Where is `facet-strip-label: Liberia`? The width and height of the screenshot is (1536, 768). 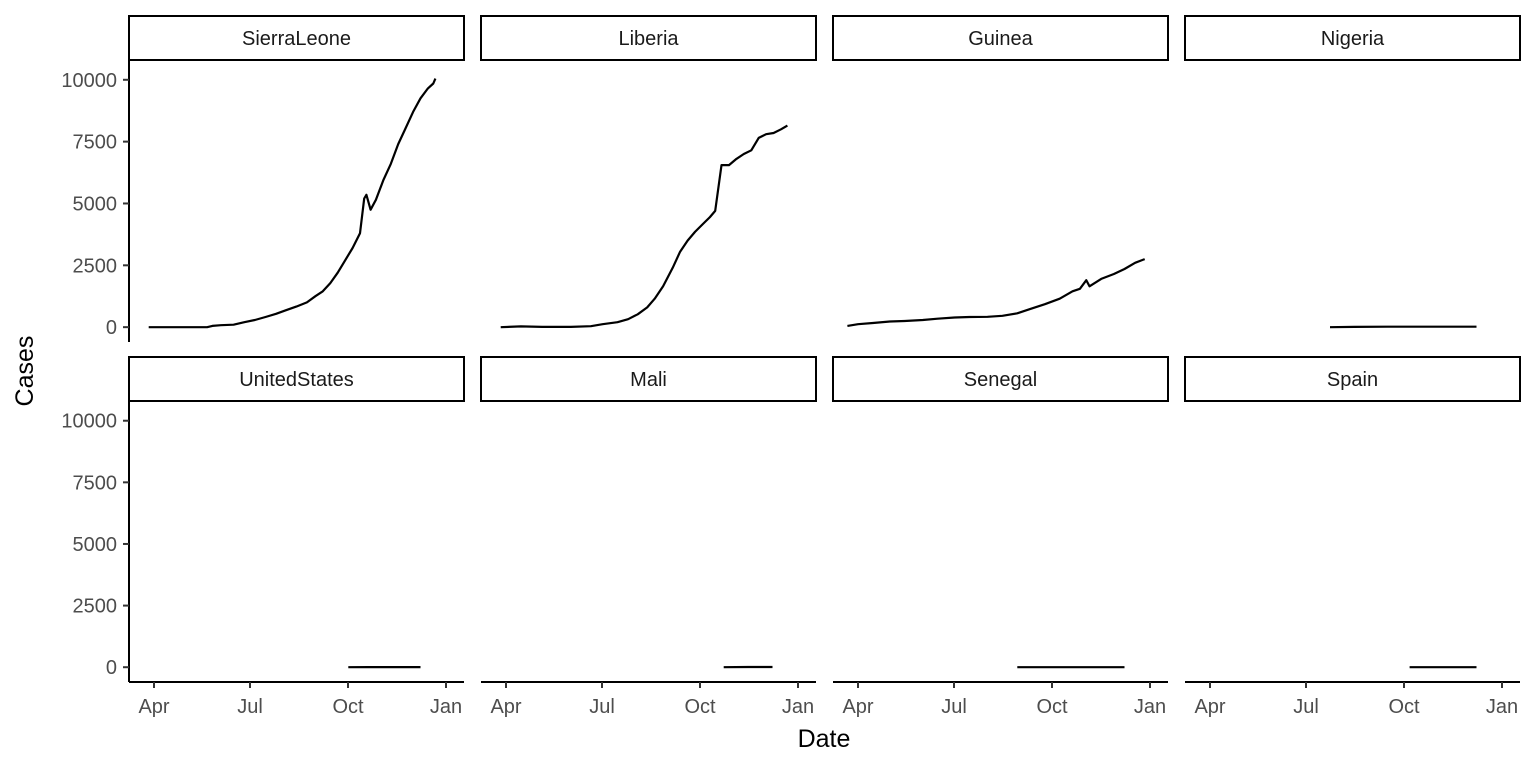
facet-strip-label: Liberia is located at coordinates (648, 39).